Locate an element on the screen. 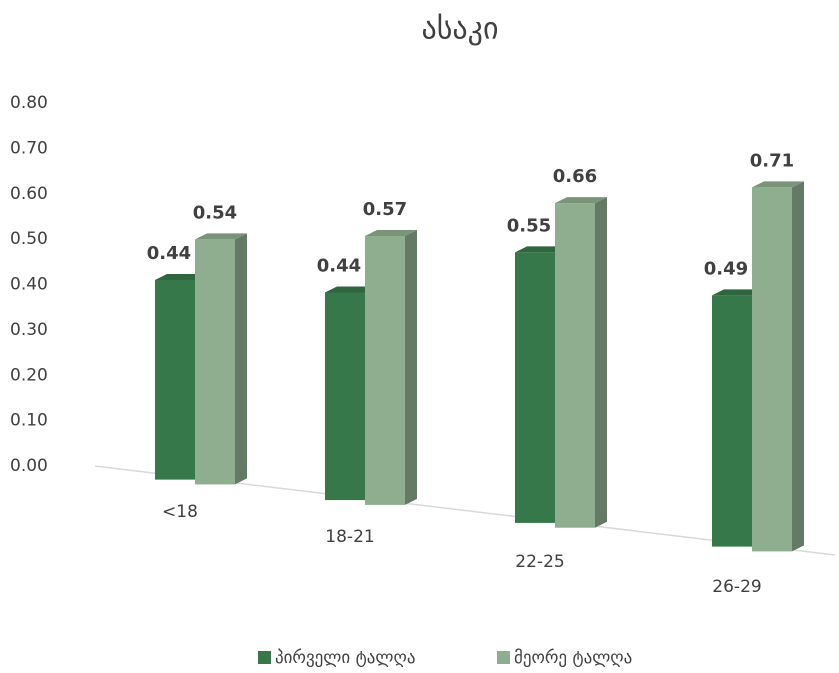 The image size is (839, 673). y-tick-label: 0.00 is located at coordinates (29, 466).